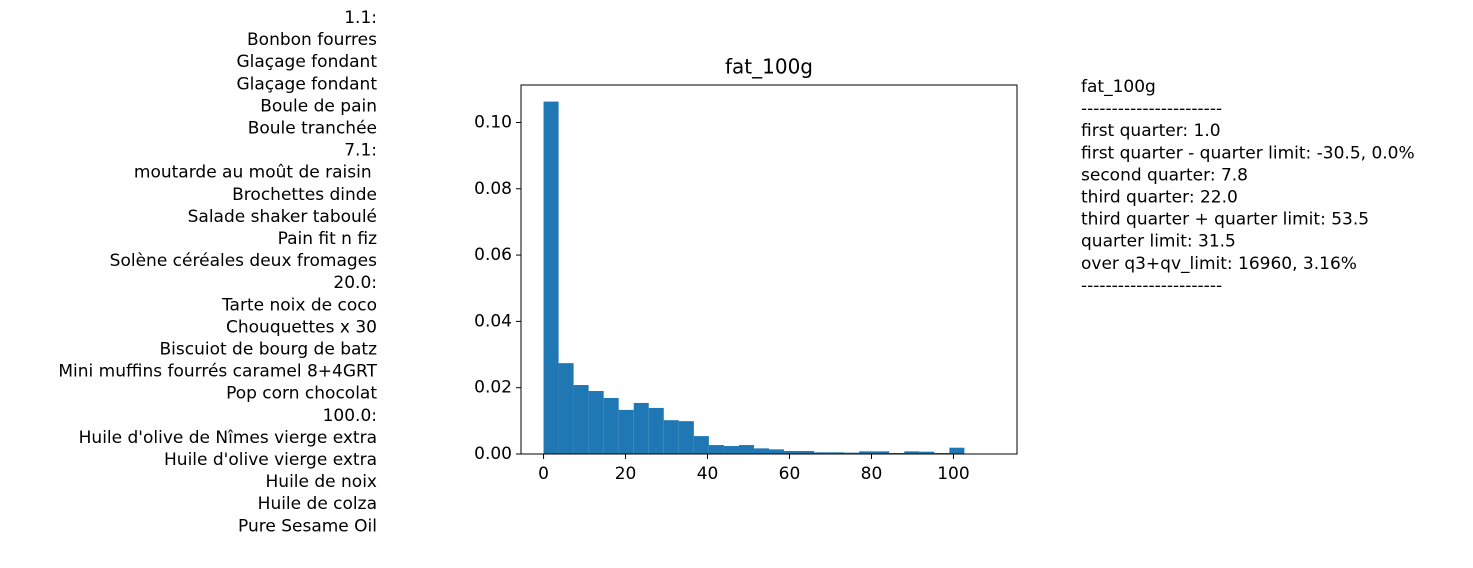 The width and height of the screenshot is (1473, 568). Describe the element at coordinates (321, 482) in the screenshot. I see `left-text-line: Huile de noix` at that location.